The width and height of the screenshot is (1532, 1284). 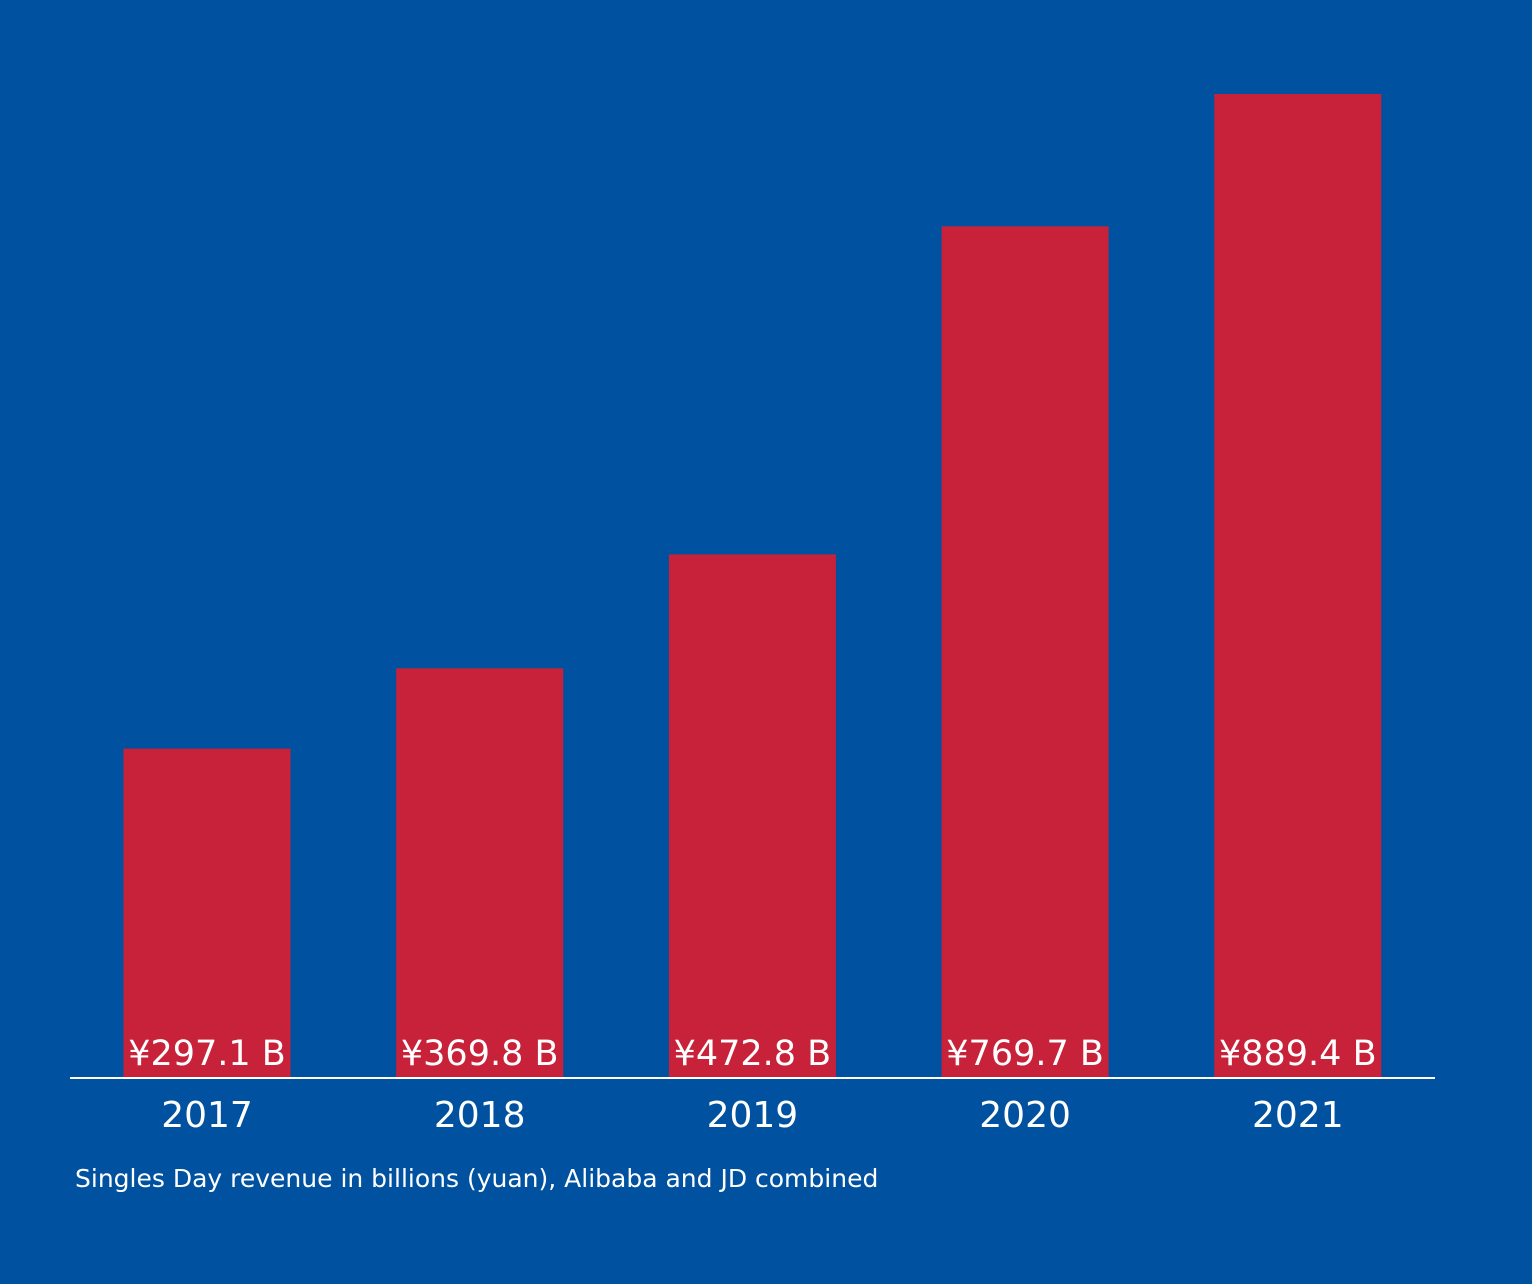 I want to click on value-label-2019: ¥472.8 B, so click(x=753, y=1054).